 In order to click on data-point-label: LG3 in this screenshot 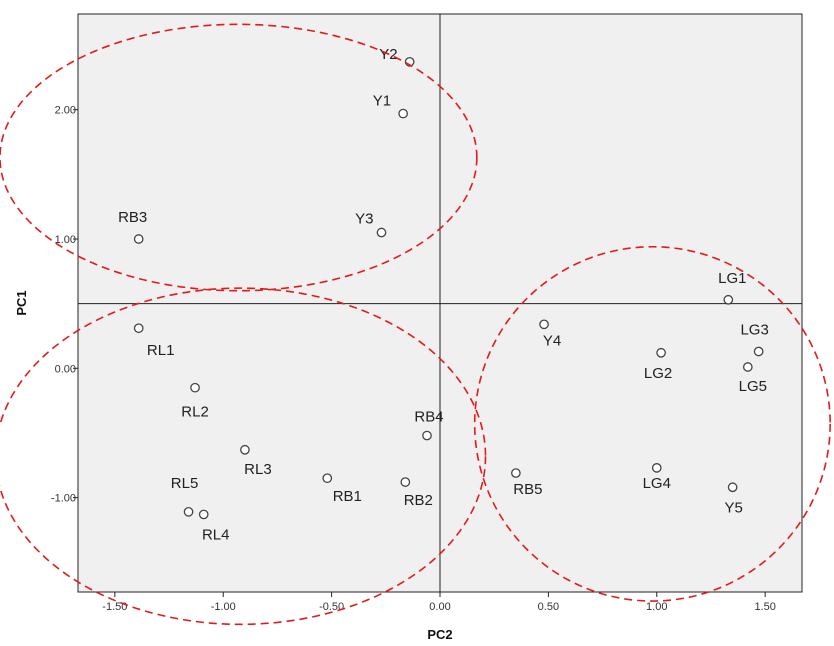, I will do `click(754, 329)`.